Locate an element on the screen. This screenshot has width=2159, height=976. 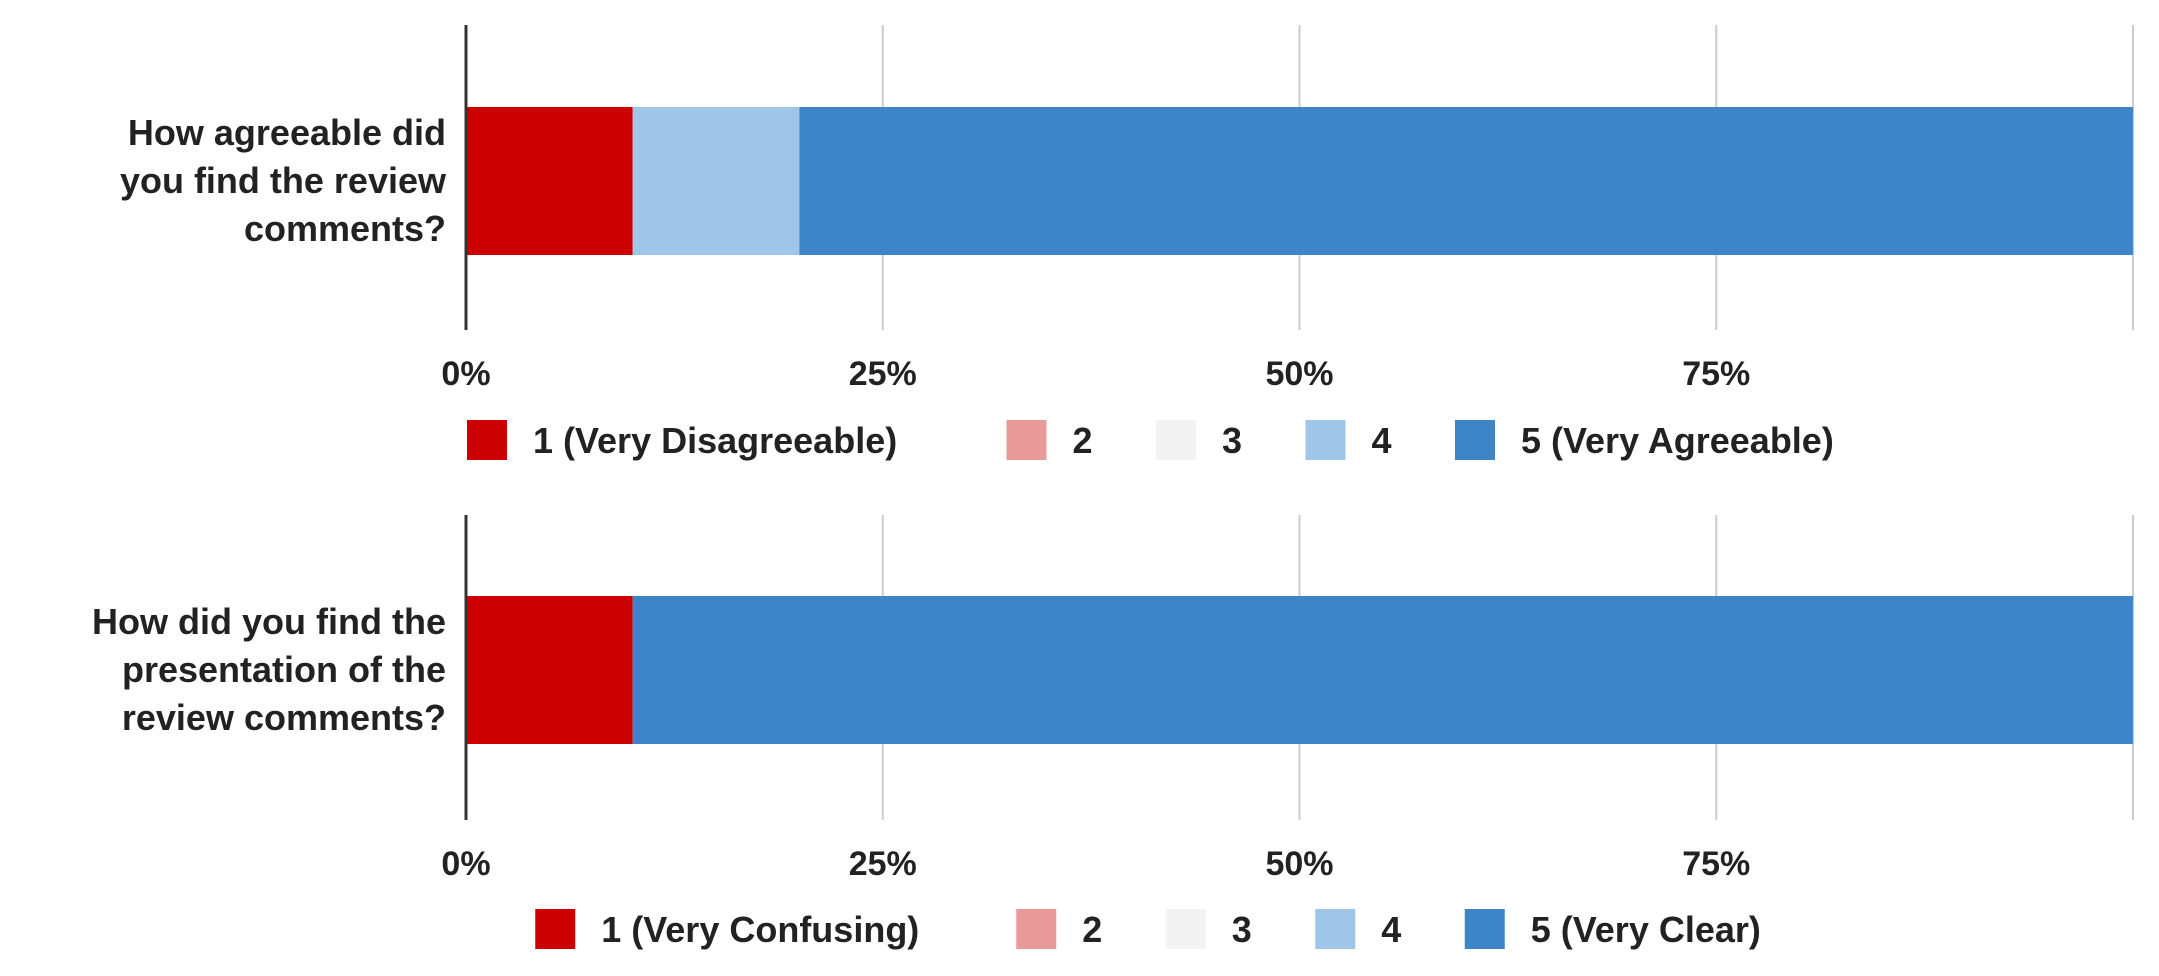
legend-item: 5 (Very Clear) is located at coordinates (1612, 929).